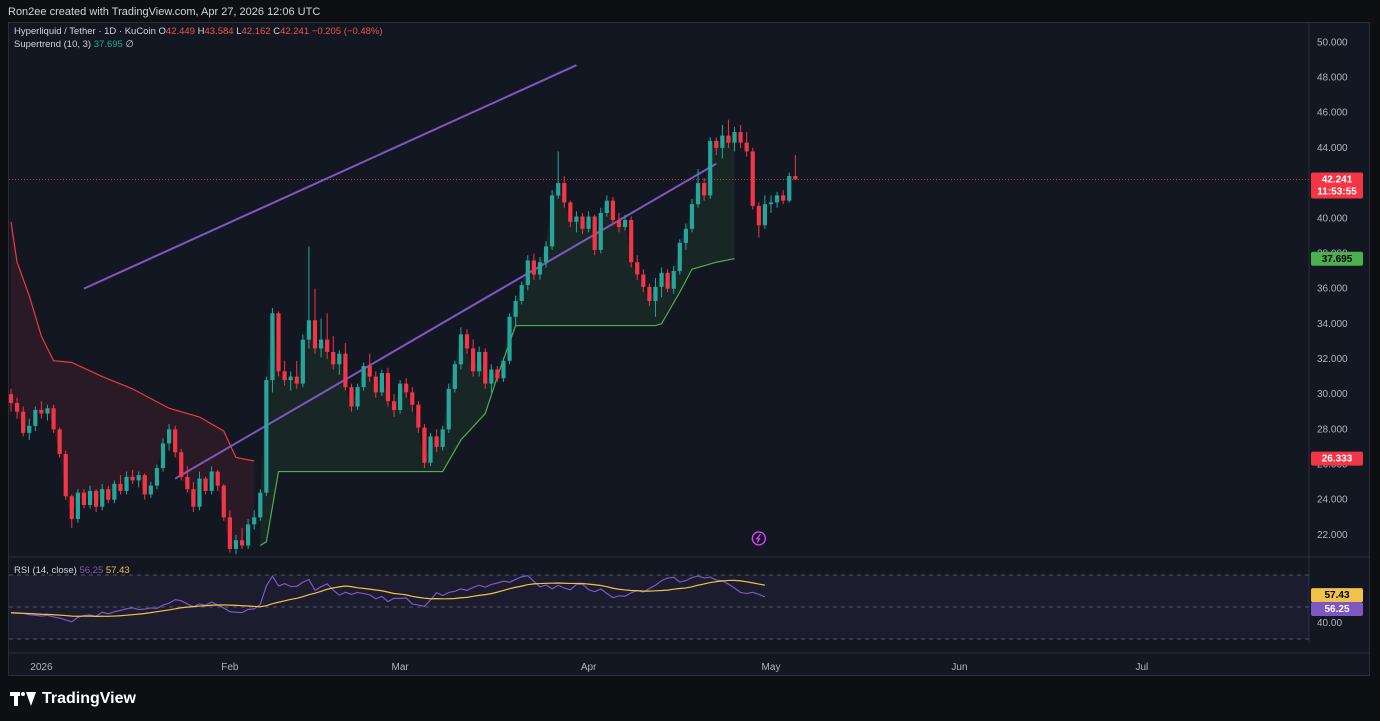 This screenshot has height=721, width=1380. Describe the element at coordinates (497, 402) in the screenshot. I see `supertrend-line-up` at that location.